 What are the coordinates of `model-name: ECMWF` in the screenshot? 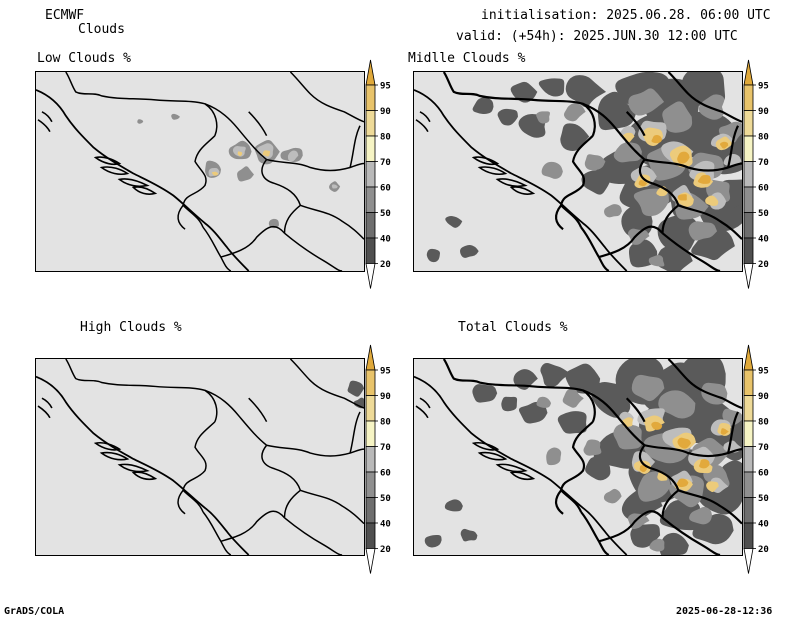 It's located at (65, 15).